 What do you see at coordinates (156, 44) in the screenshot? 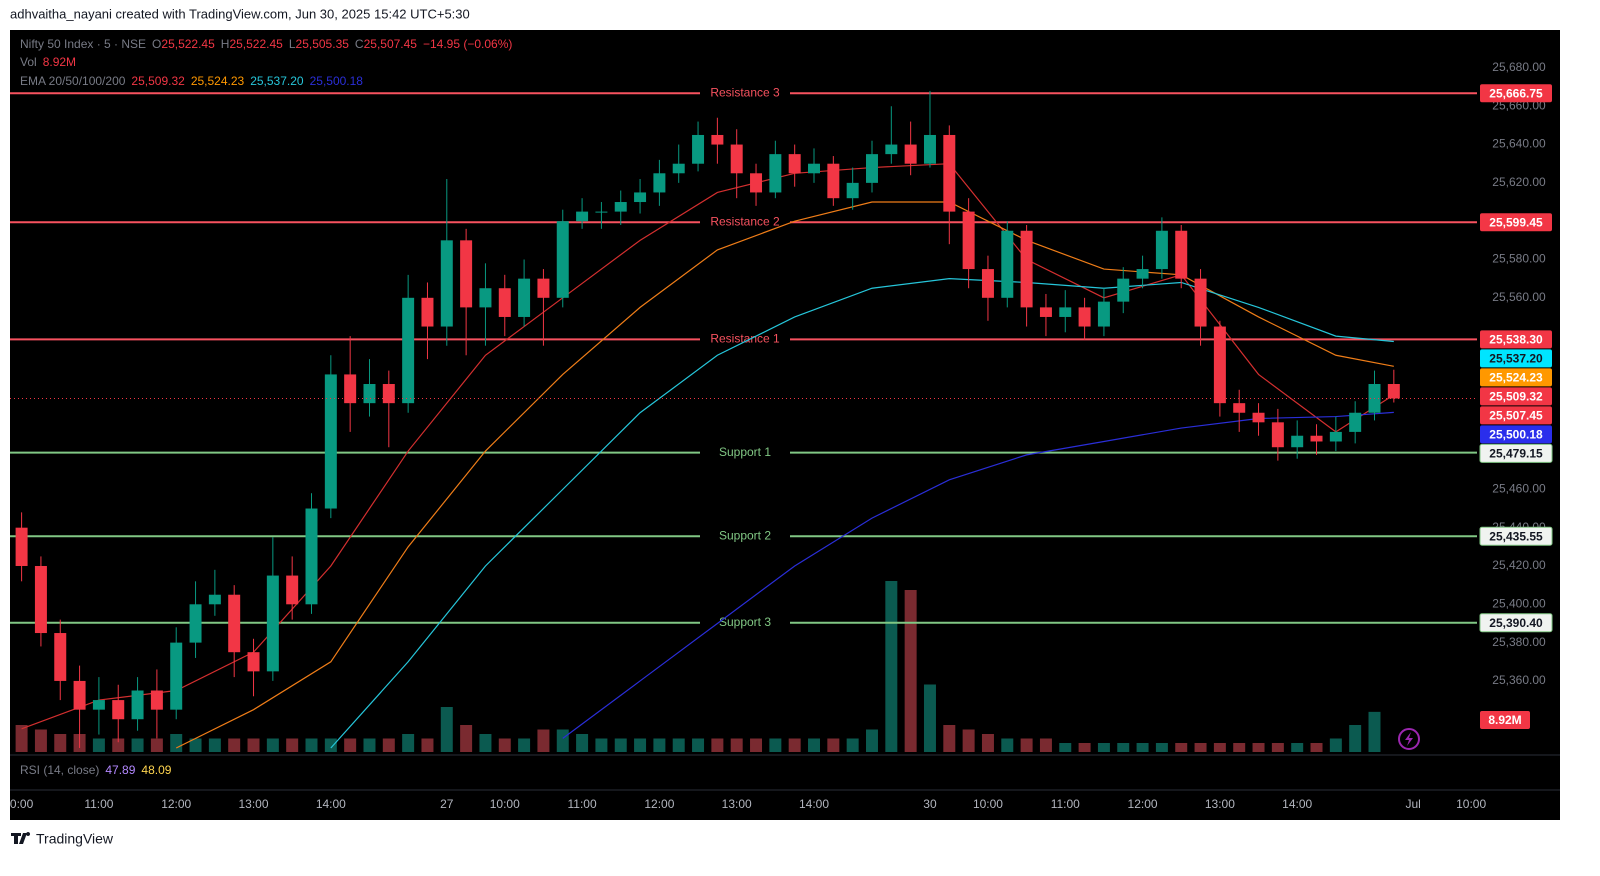
I see `ohlc-key: O` at bounding box center [156, 44].